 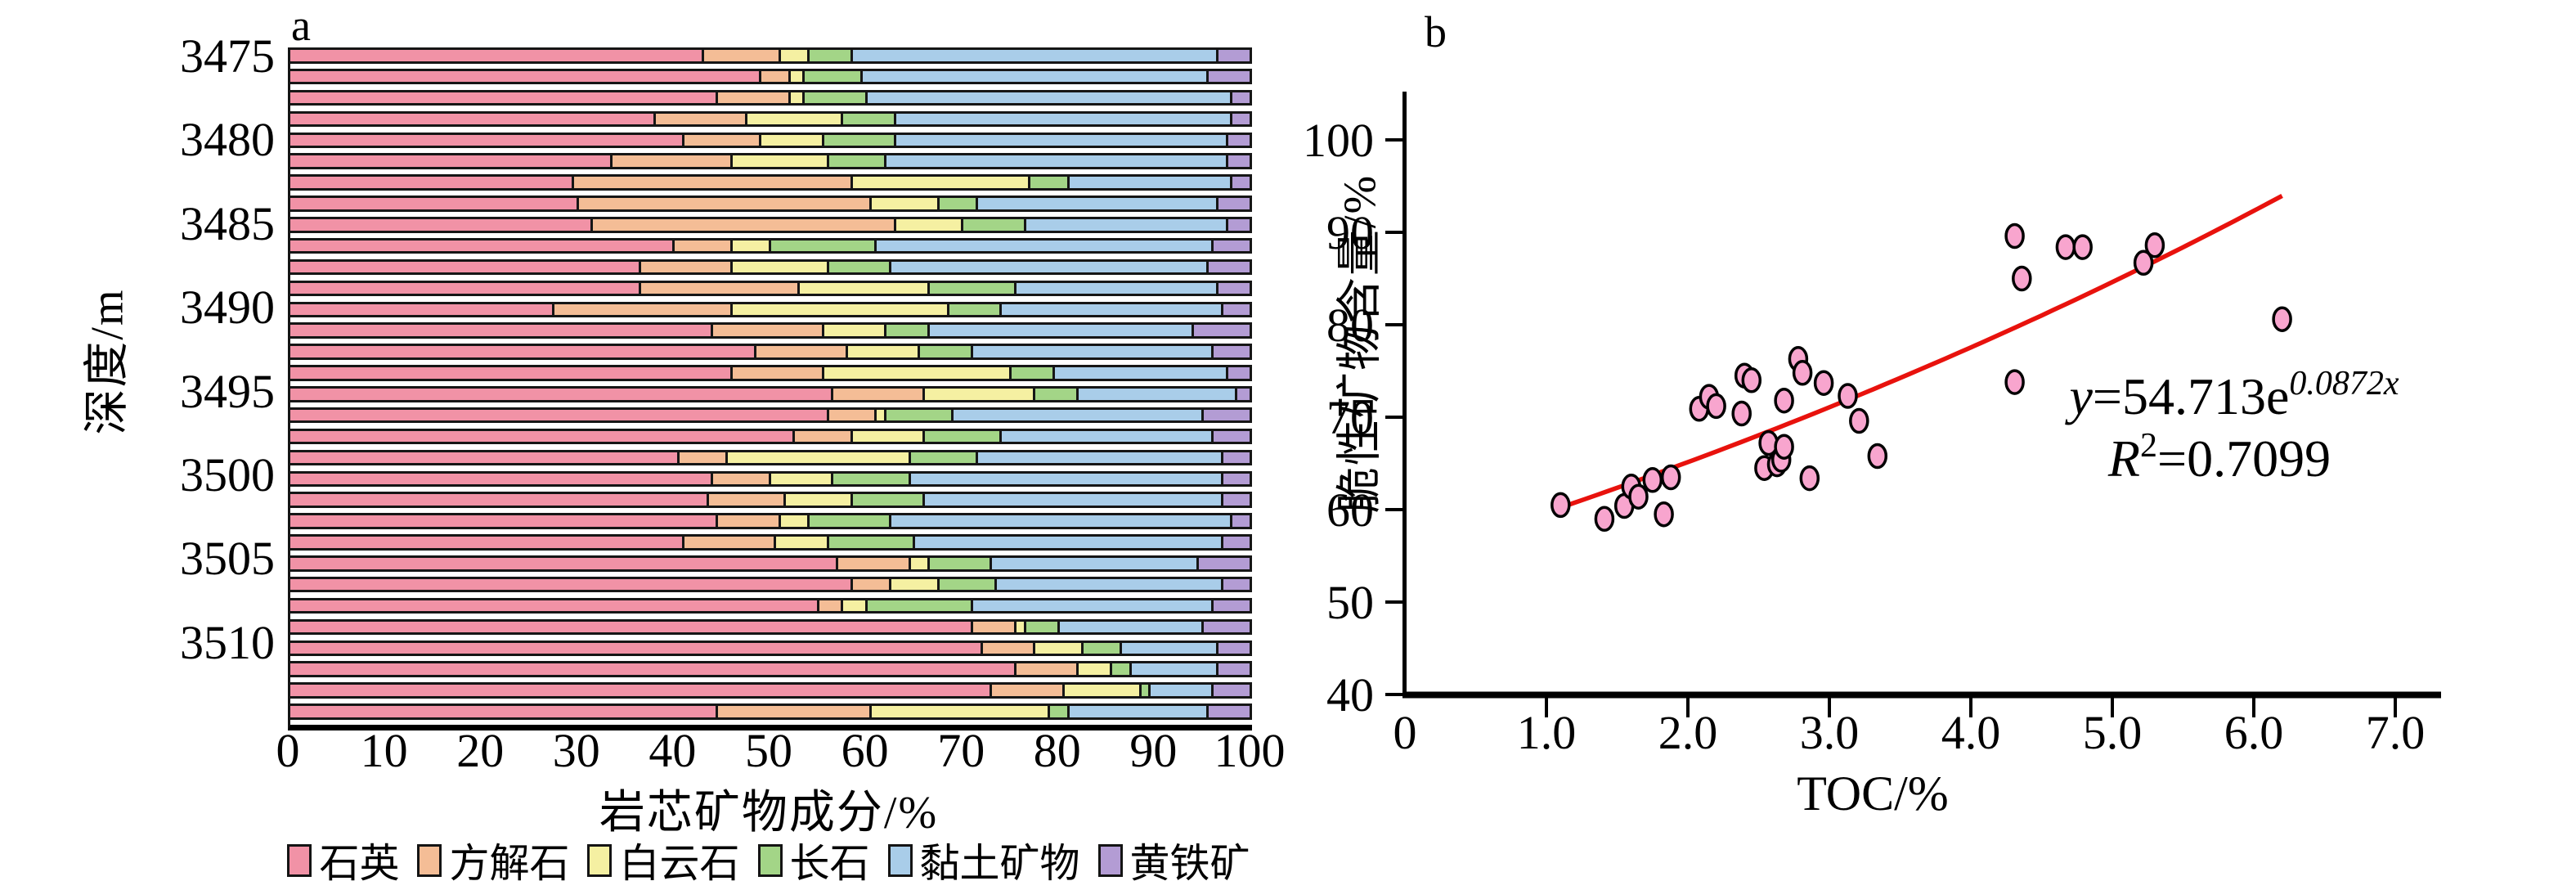 What do you see at coordinates (679, 863) in the screenshot?
I see `legend-label: 白云石` at bounding box center [679, 863].